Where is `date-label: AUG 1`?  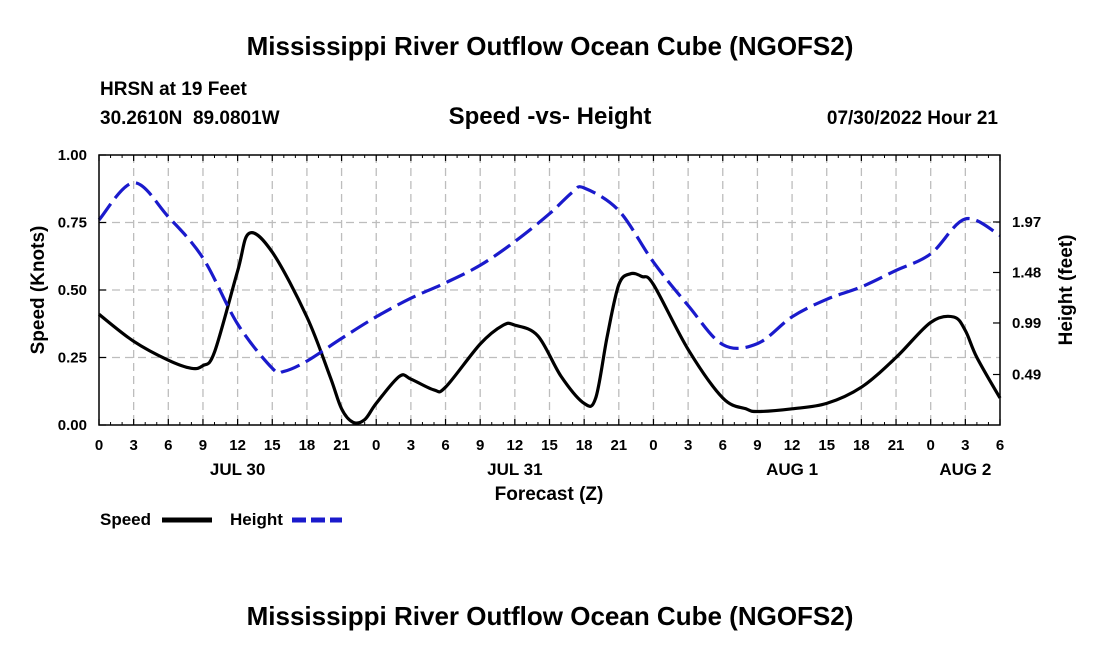 date-label: AUG 1 is located at coordinates (792, 469).